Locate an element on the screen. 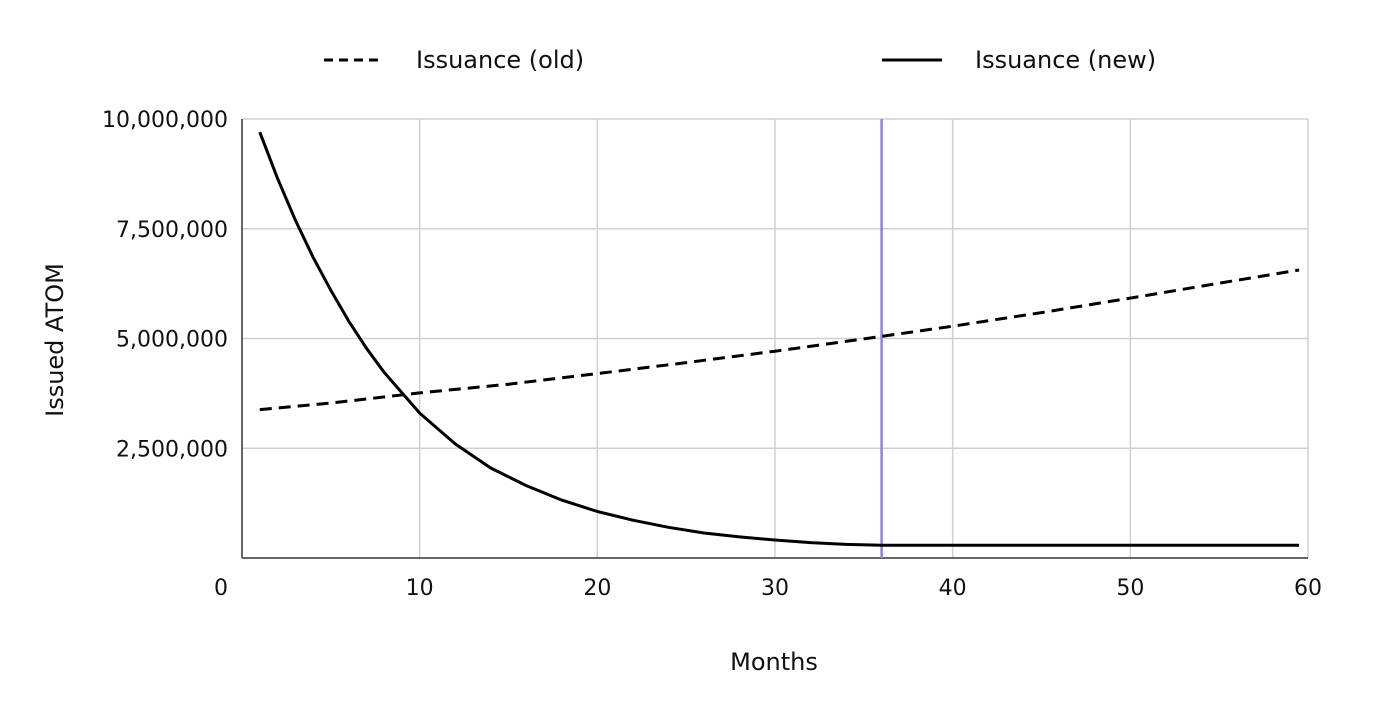 The height and width of the screenshot is (707, 1400). x-tick-label: 0 is located at coordinates (221, 588).